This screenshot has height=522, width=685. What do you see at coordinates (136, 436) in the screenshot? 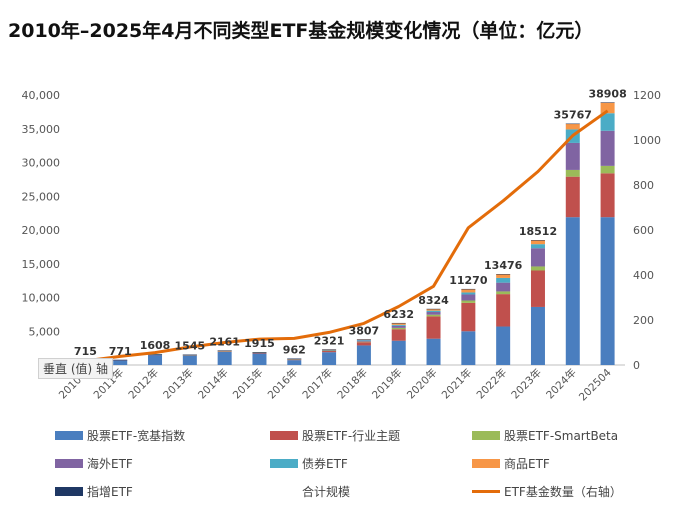
I see `legend-label: 股票ETF-宽基指数` at bounding box center [136, 436].